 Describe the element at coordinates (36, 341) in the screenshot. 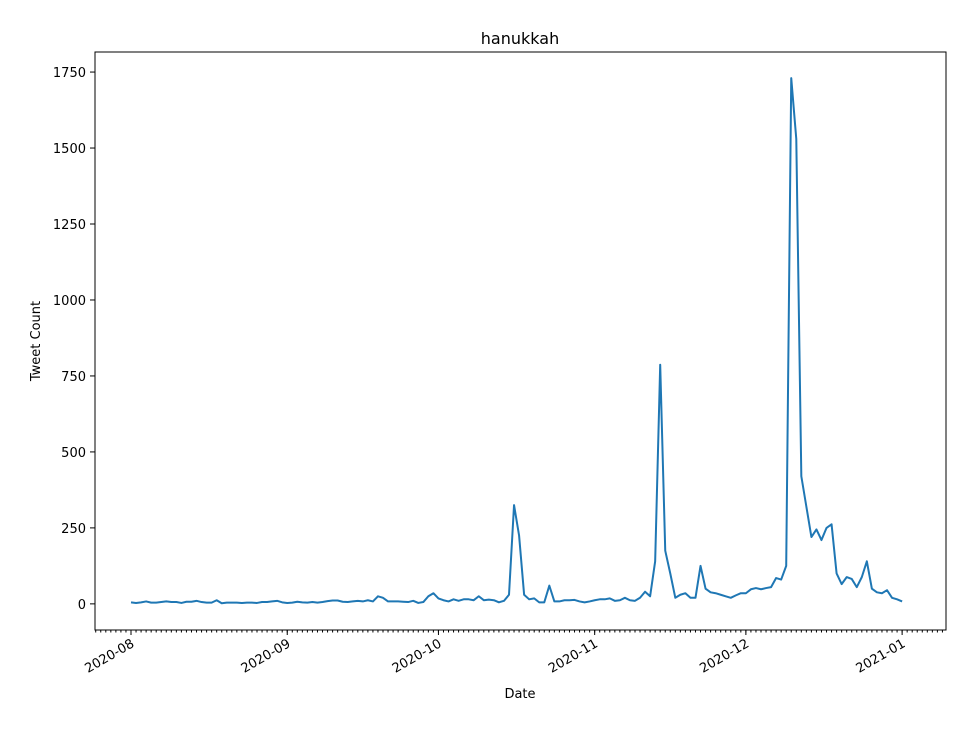

I see `y-axis-label: Tweet Count` at that location.